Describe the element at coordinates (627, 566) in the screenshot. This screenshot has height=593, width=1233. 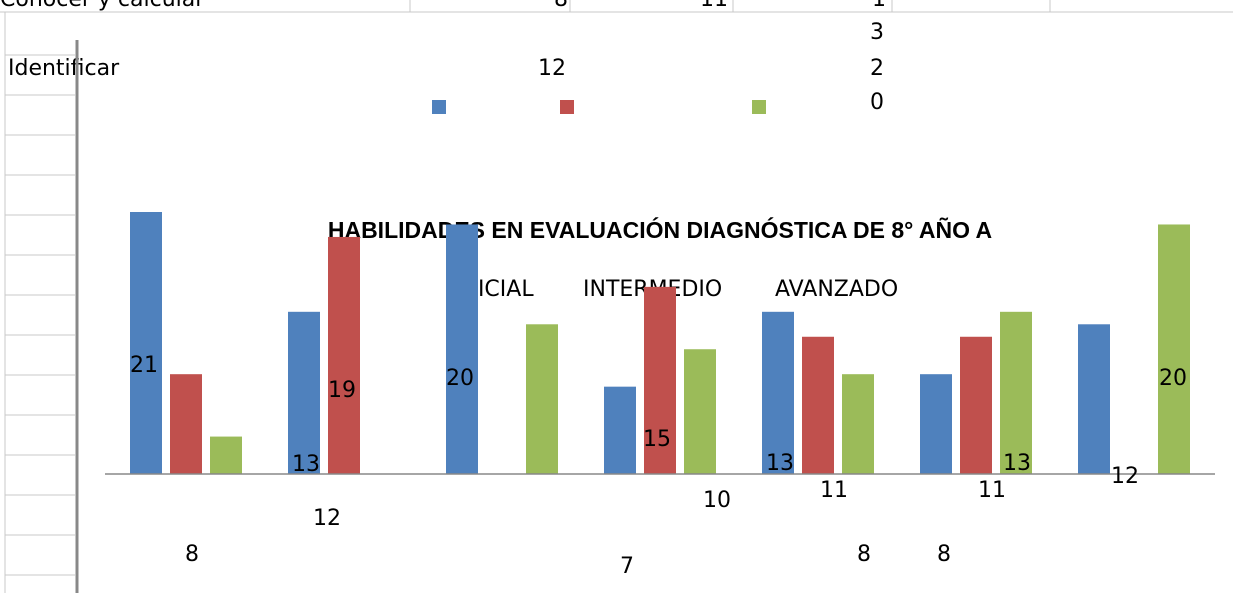
I see `data-label: 7` at that location.